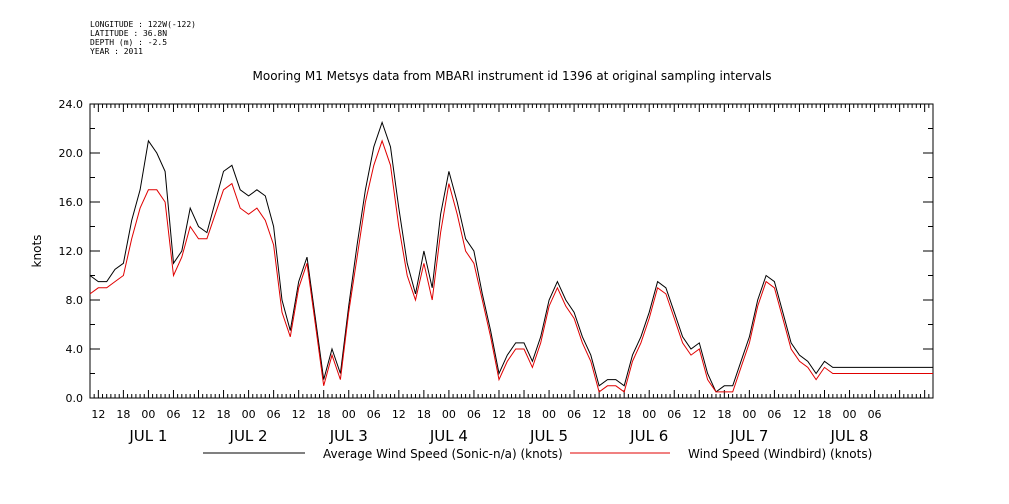 Image resolution: width=1009 pixels, height=504 pixels. What do you see at coordinates (75, 300) in the screenshot?
I see `y-tick-label: 8.0` at bounding box center [75, 300].